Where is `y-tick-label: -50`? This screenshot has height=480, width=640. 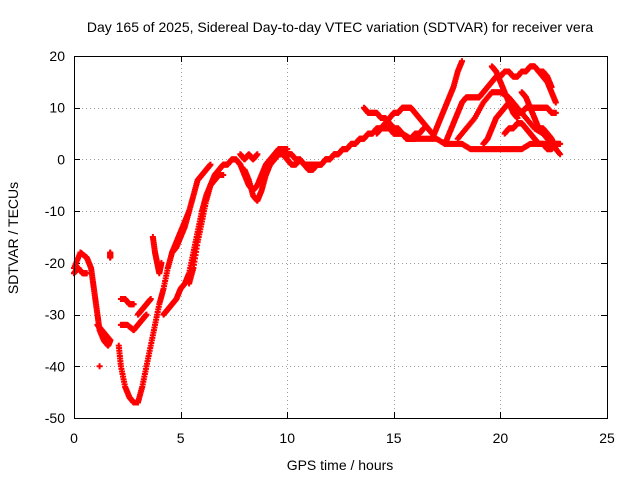
y-tick-label: -50 is located at coordinates (55, 418).